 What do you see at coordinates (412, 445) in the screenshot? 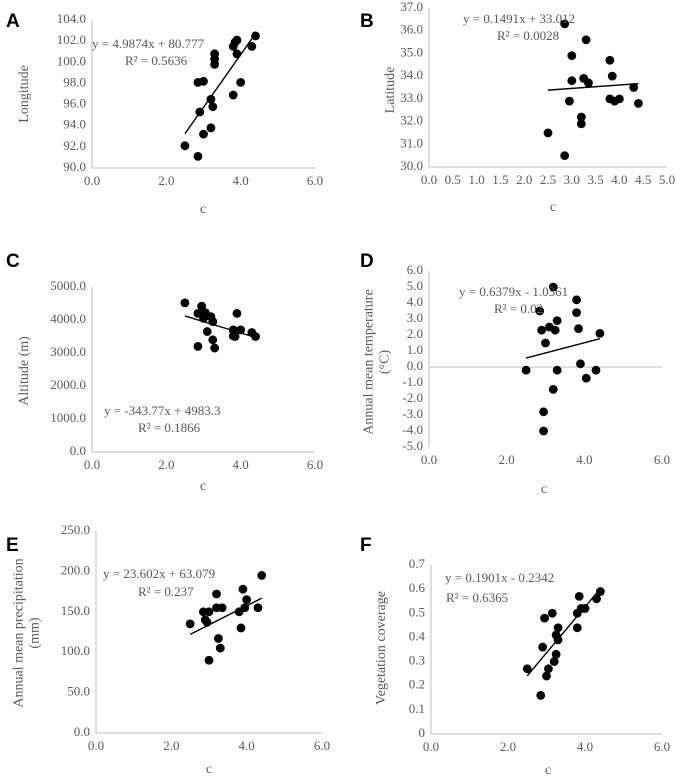
I see `y-tick-label: -5.0` at bounding box center [412, 445].